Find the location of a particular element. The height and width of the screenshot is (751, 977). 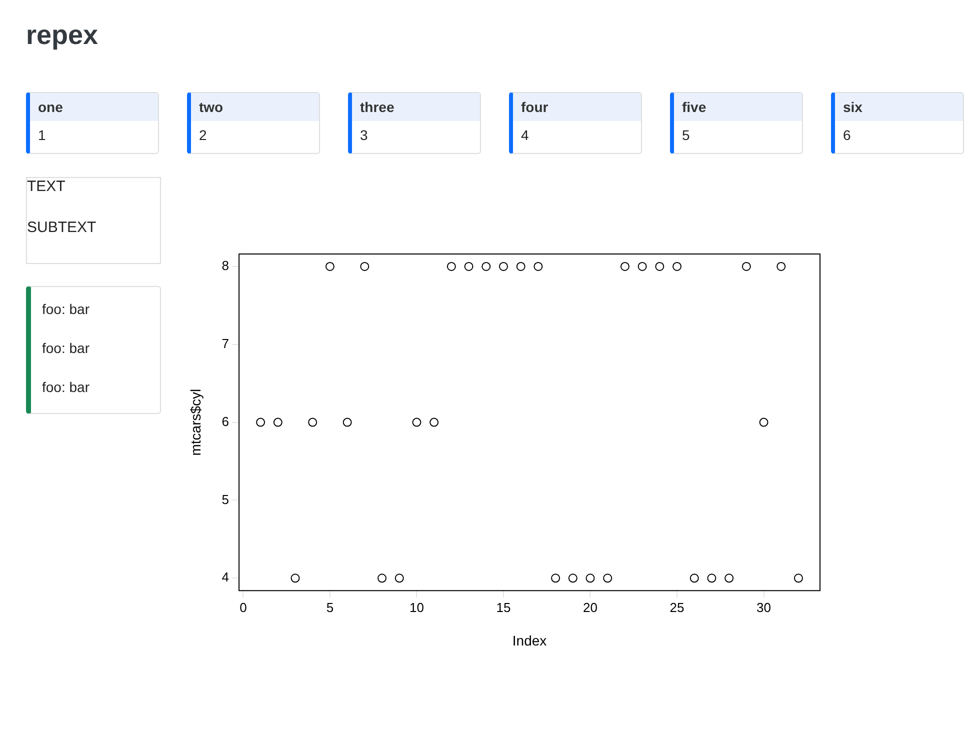

text: 3 is located at coordinates (364, 135).